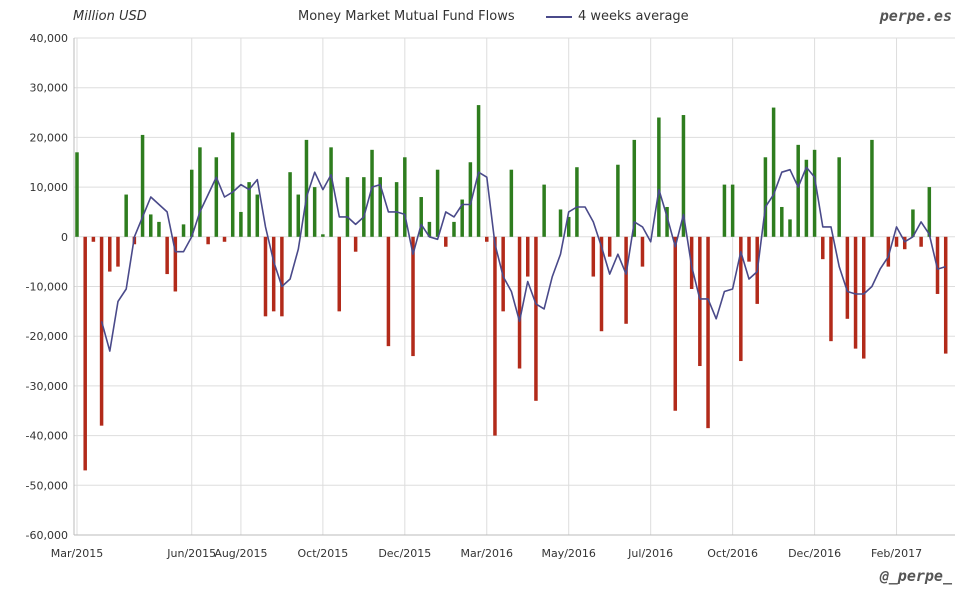 The height and width of the screenshot is (600, 980). What do you see at coordinates (77, 553) in the screenshot?
I see `x-tick-label: Mar/2015` at bounding box center [77, 553].